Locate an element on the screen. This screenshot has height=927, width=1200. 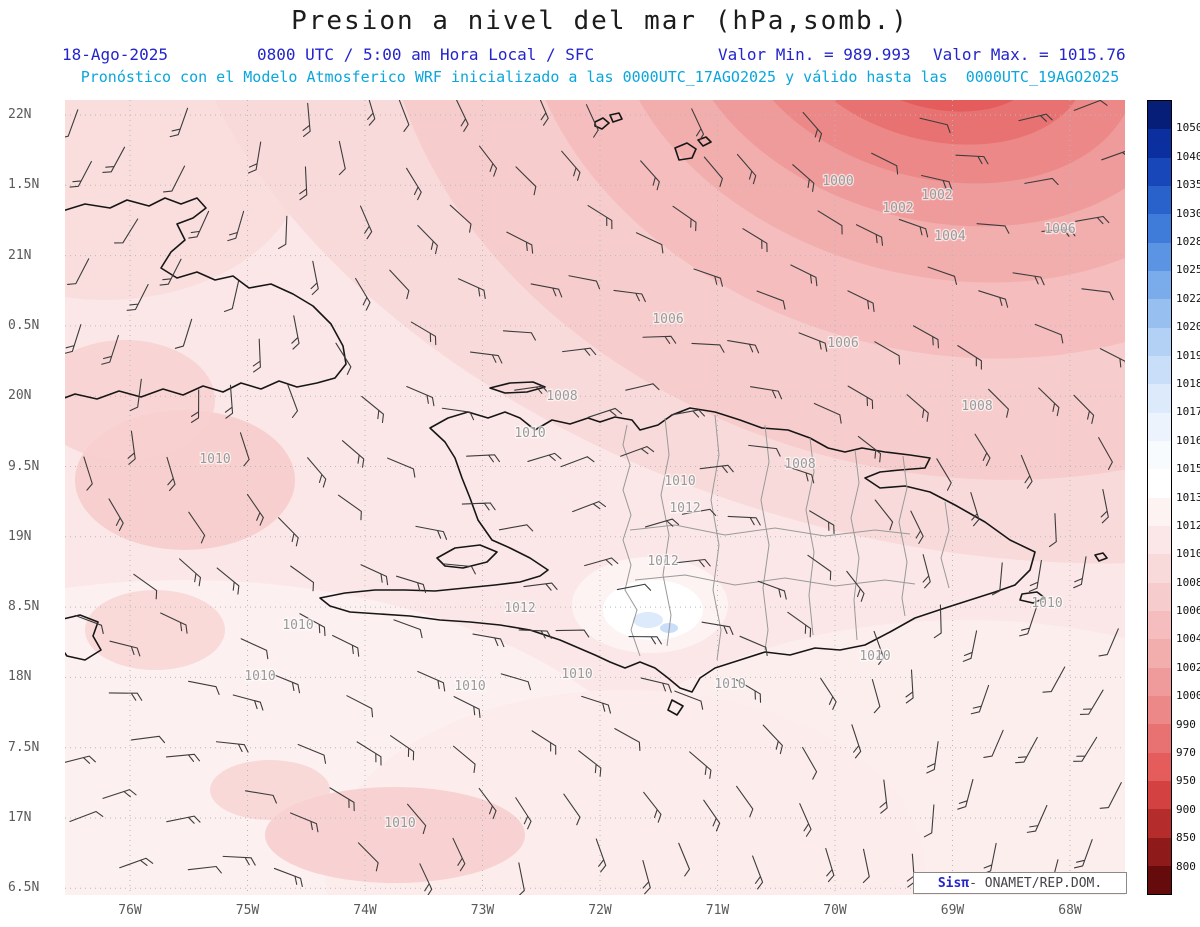
lat-axis-label: 6.5N is located at coordinates (24, 888).